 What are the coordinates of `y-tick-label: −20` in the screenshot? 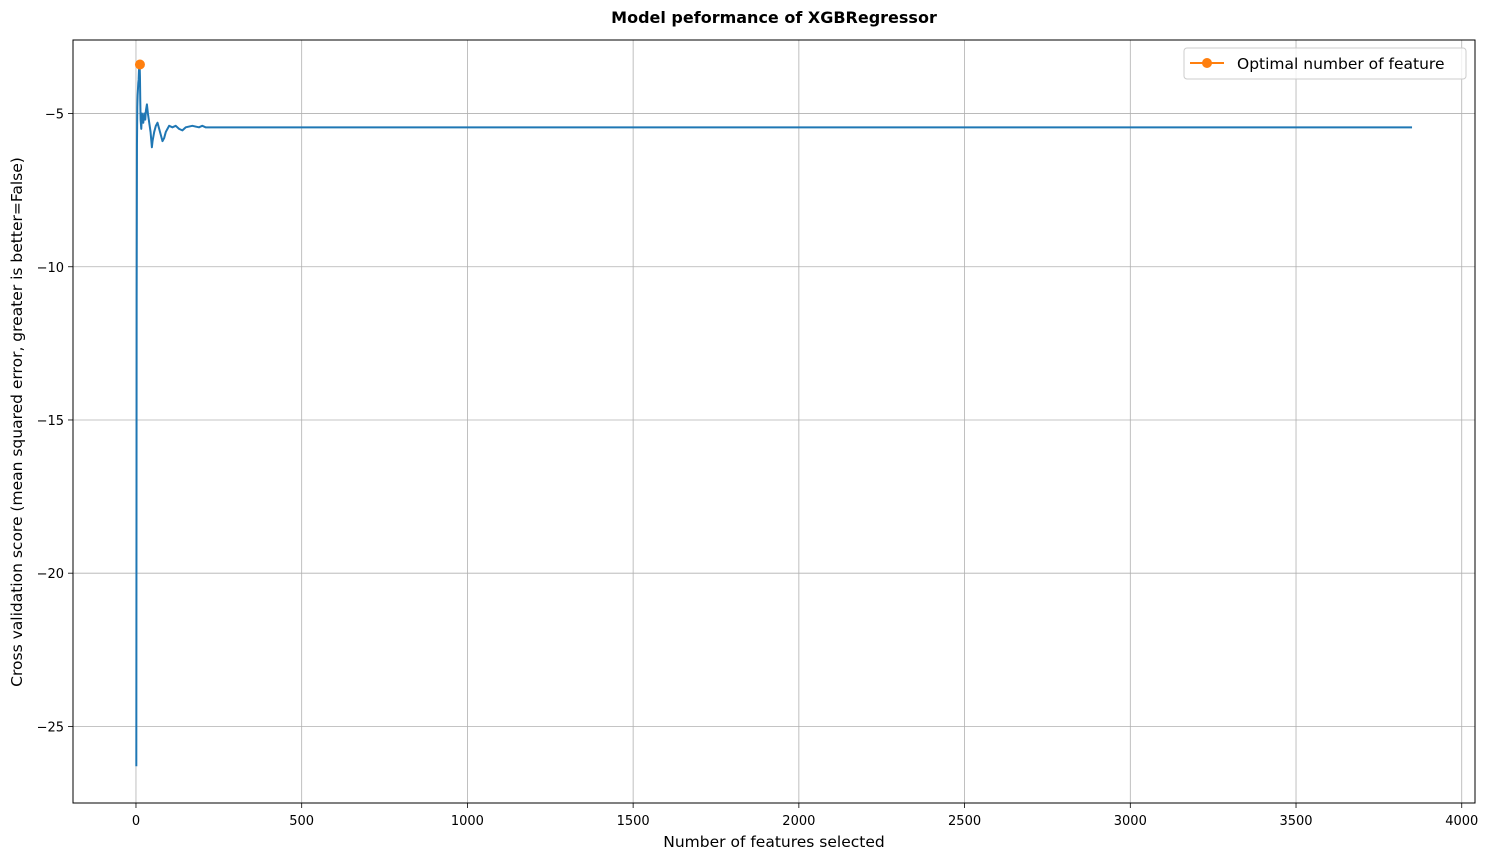 It's located at (50, 574).